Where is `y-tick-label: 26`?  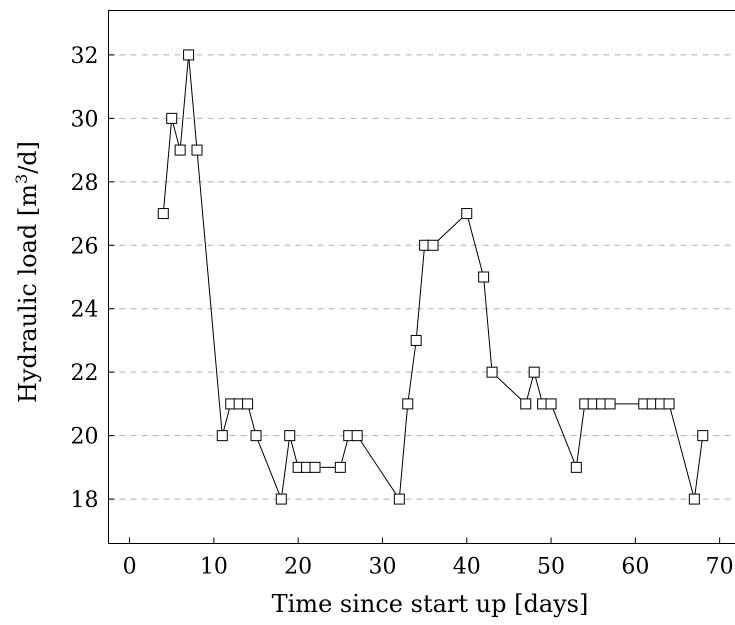 y-tick-label: 26 is located at coordinates (85, 246).